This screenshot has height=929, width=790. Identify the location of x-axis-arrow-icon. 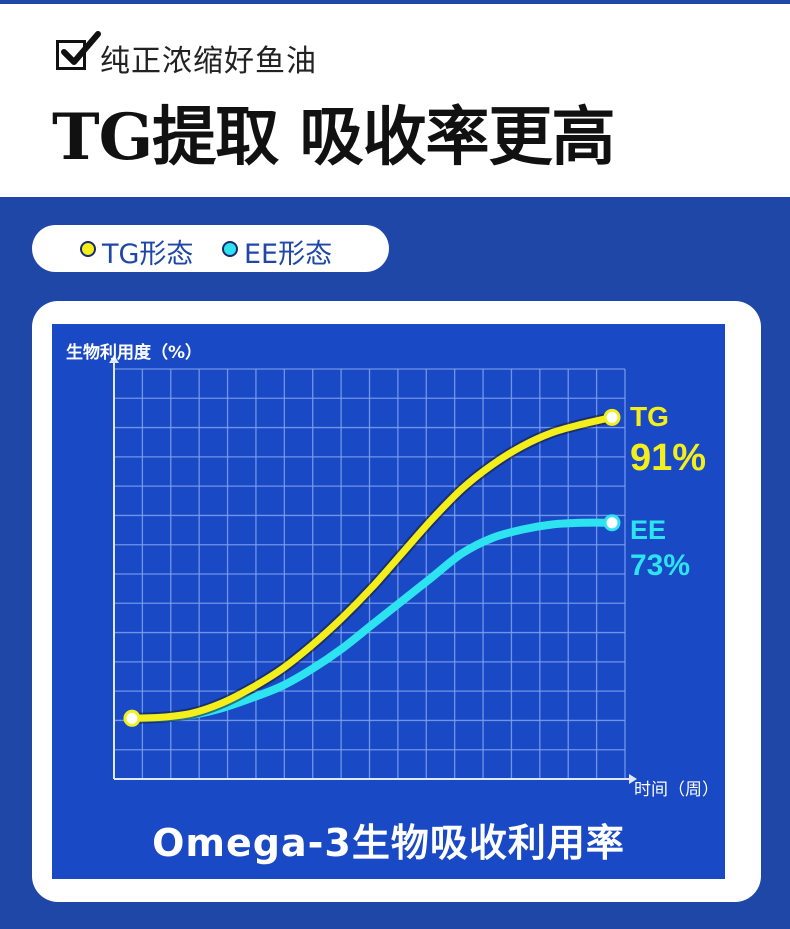
(633, 779).